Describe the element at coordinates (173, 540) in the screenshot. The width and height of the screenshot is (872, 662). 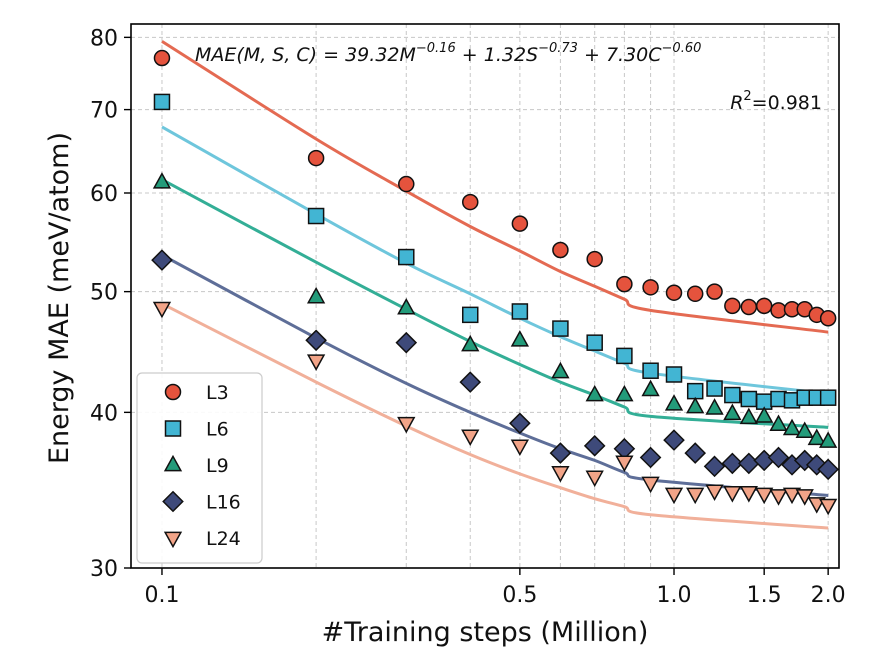
I see `legend-marker-l24` at that location.